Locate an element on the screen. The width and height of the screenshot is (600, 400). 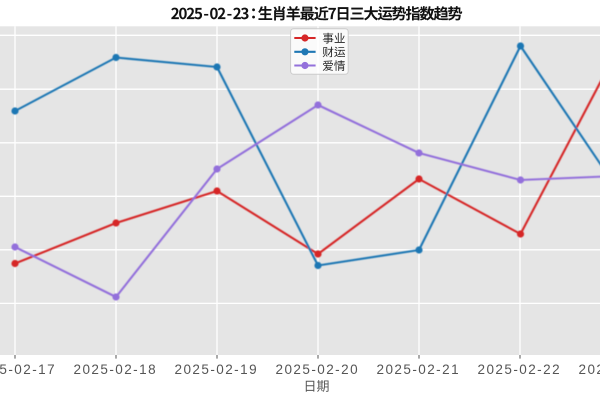
svg-text: 2025-02-23 is located at coordinates (589, 369).